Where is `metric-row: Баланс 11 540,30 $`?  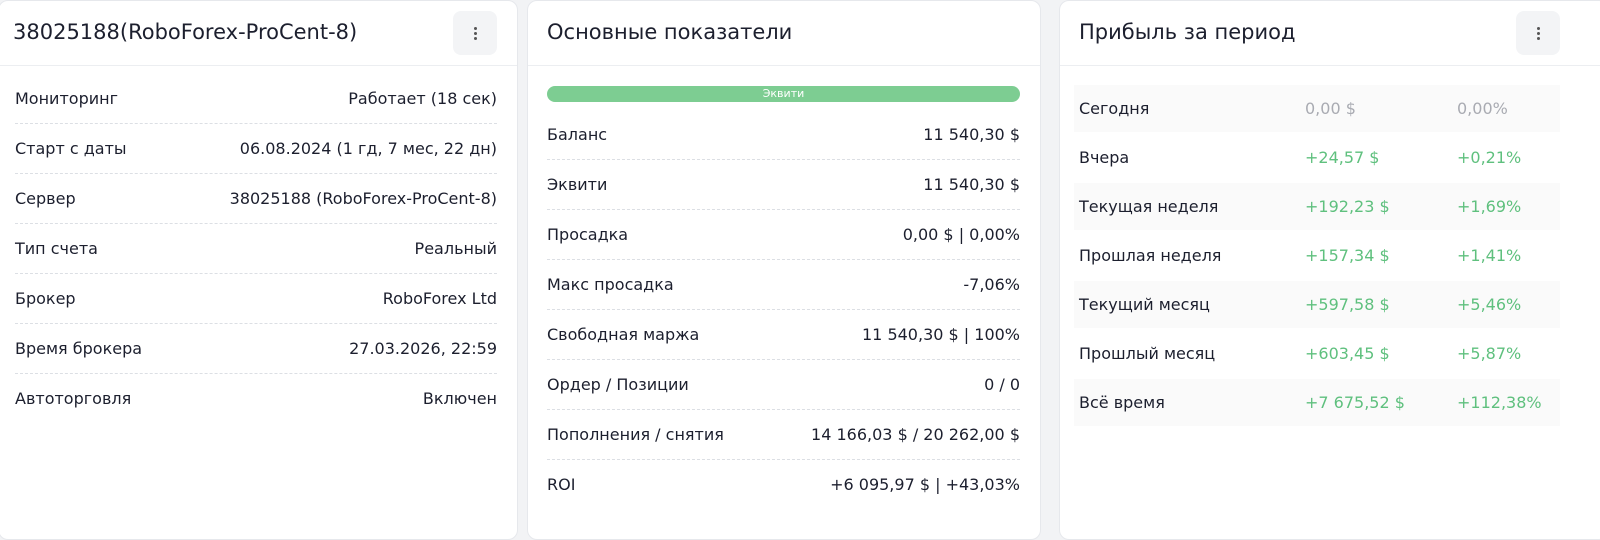
metric-row: Баланс 11 540,30 $ is located at coordinates (783, 134).